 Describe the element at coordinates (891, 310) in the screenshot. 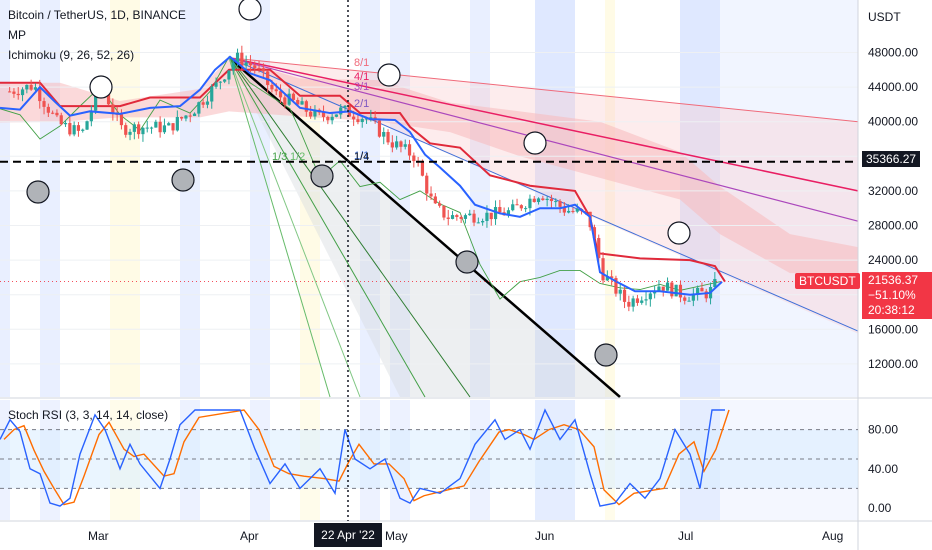

I see `bar-countdown: 20:38:12` at that location.